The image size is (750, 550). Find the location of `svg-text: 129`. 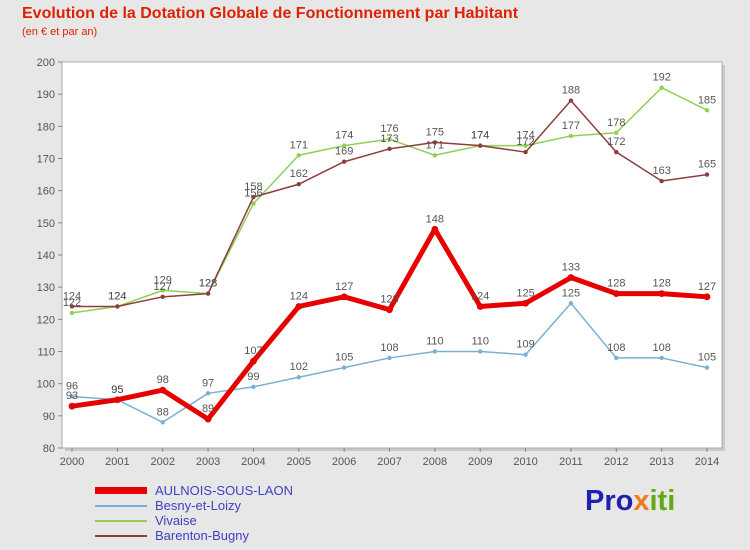

svg-text: 129 is located at coordinates (163, 280).